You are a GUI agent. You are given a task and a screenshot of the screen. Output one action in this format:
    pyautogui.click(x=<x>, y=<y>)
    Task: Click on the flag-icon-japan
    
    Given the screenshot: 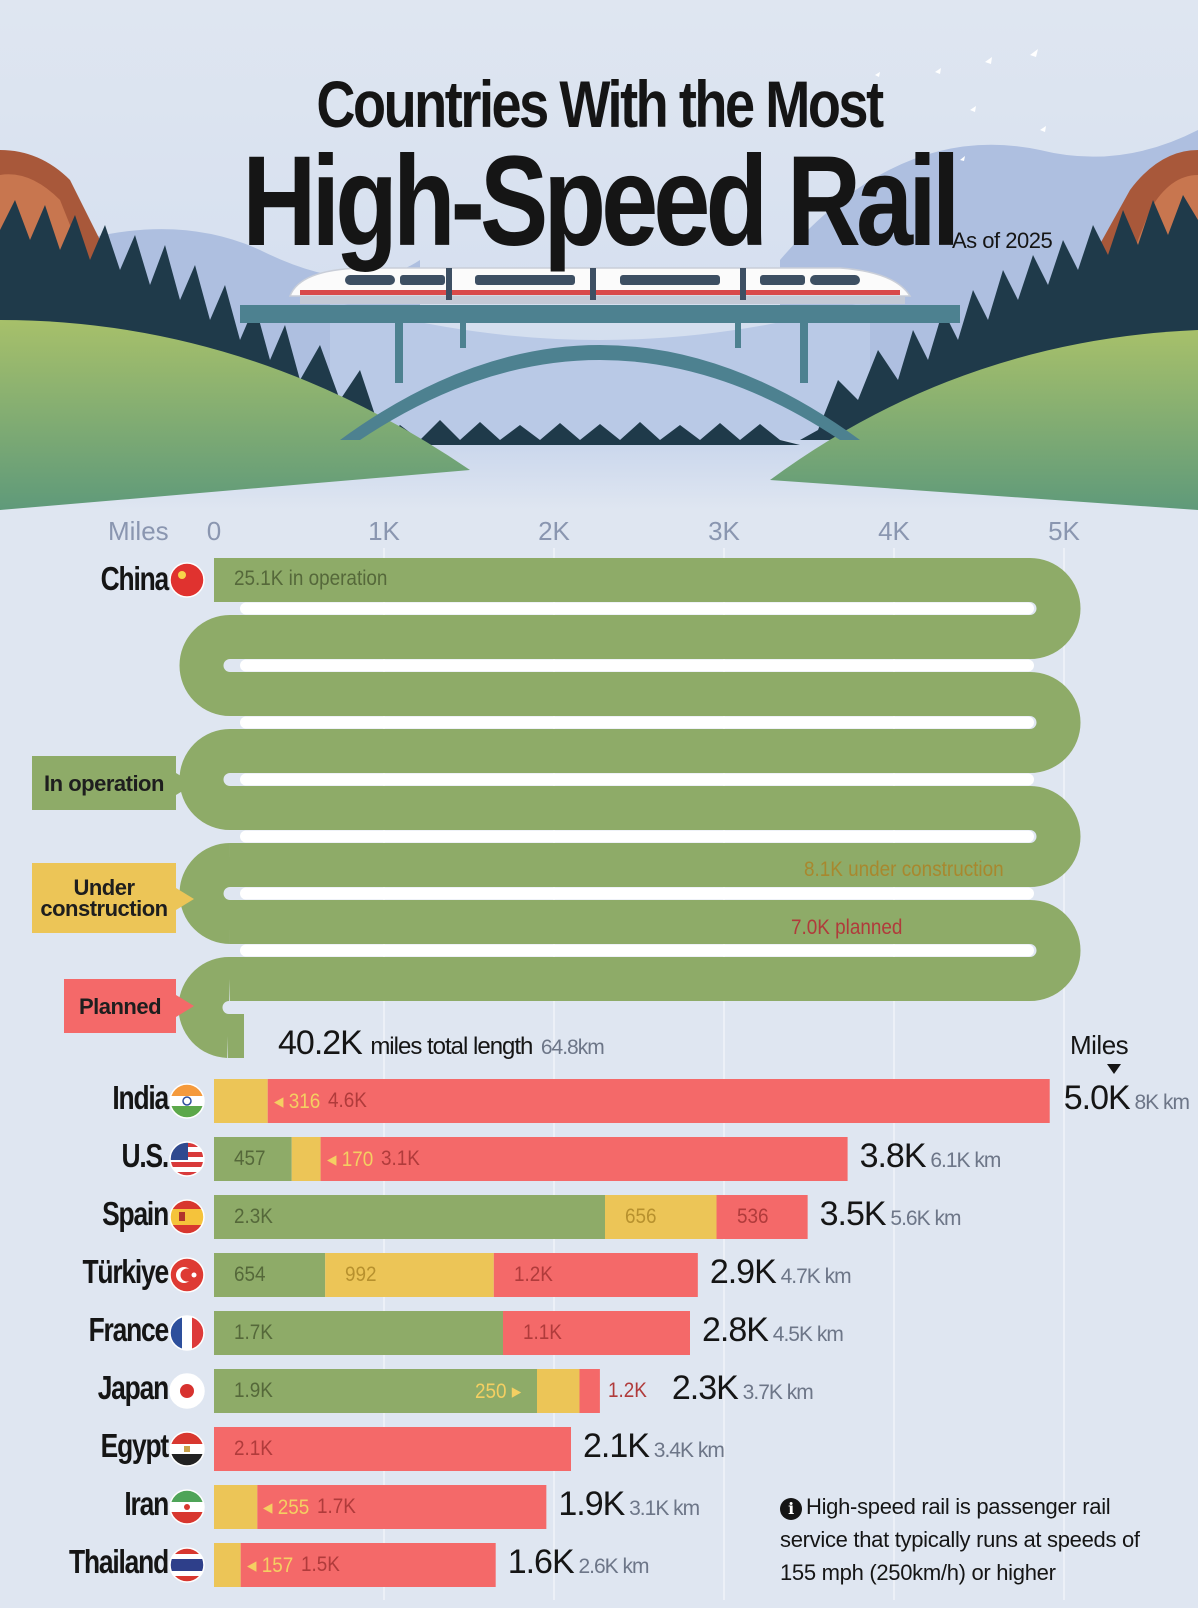 What is the action you would take?
    pyautogui.click(x=187, y=1391)
    